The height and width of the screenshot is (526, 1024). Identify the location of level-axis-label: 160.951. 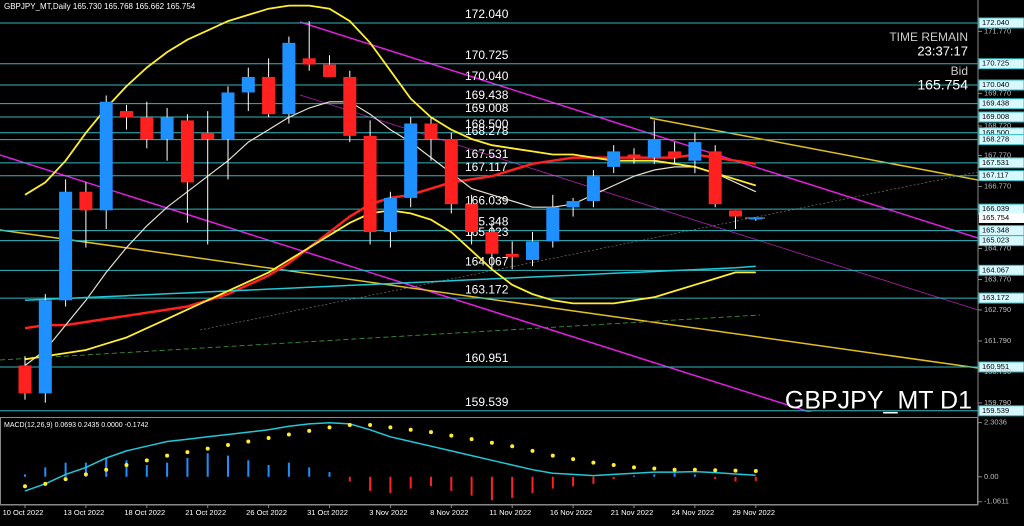
(995, 366).